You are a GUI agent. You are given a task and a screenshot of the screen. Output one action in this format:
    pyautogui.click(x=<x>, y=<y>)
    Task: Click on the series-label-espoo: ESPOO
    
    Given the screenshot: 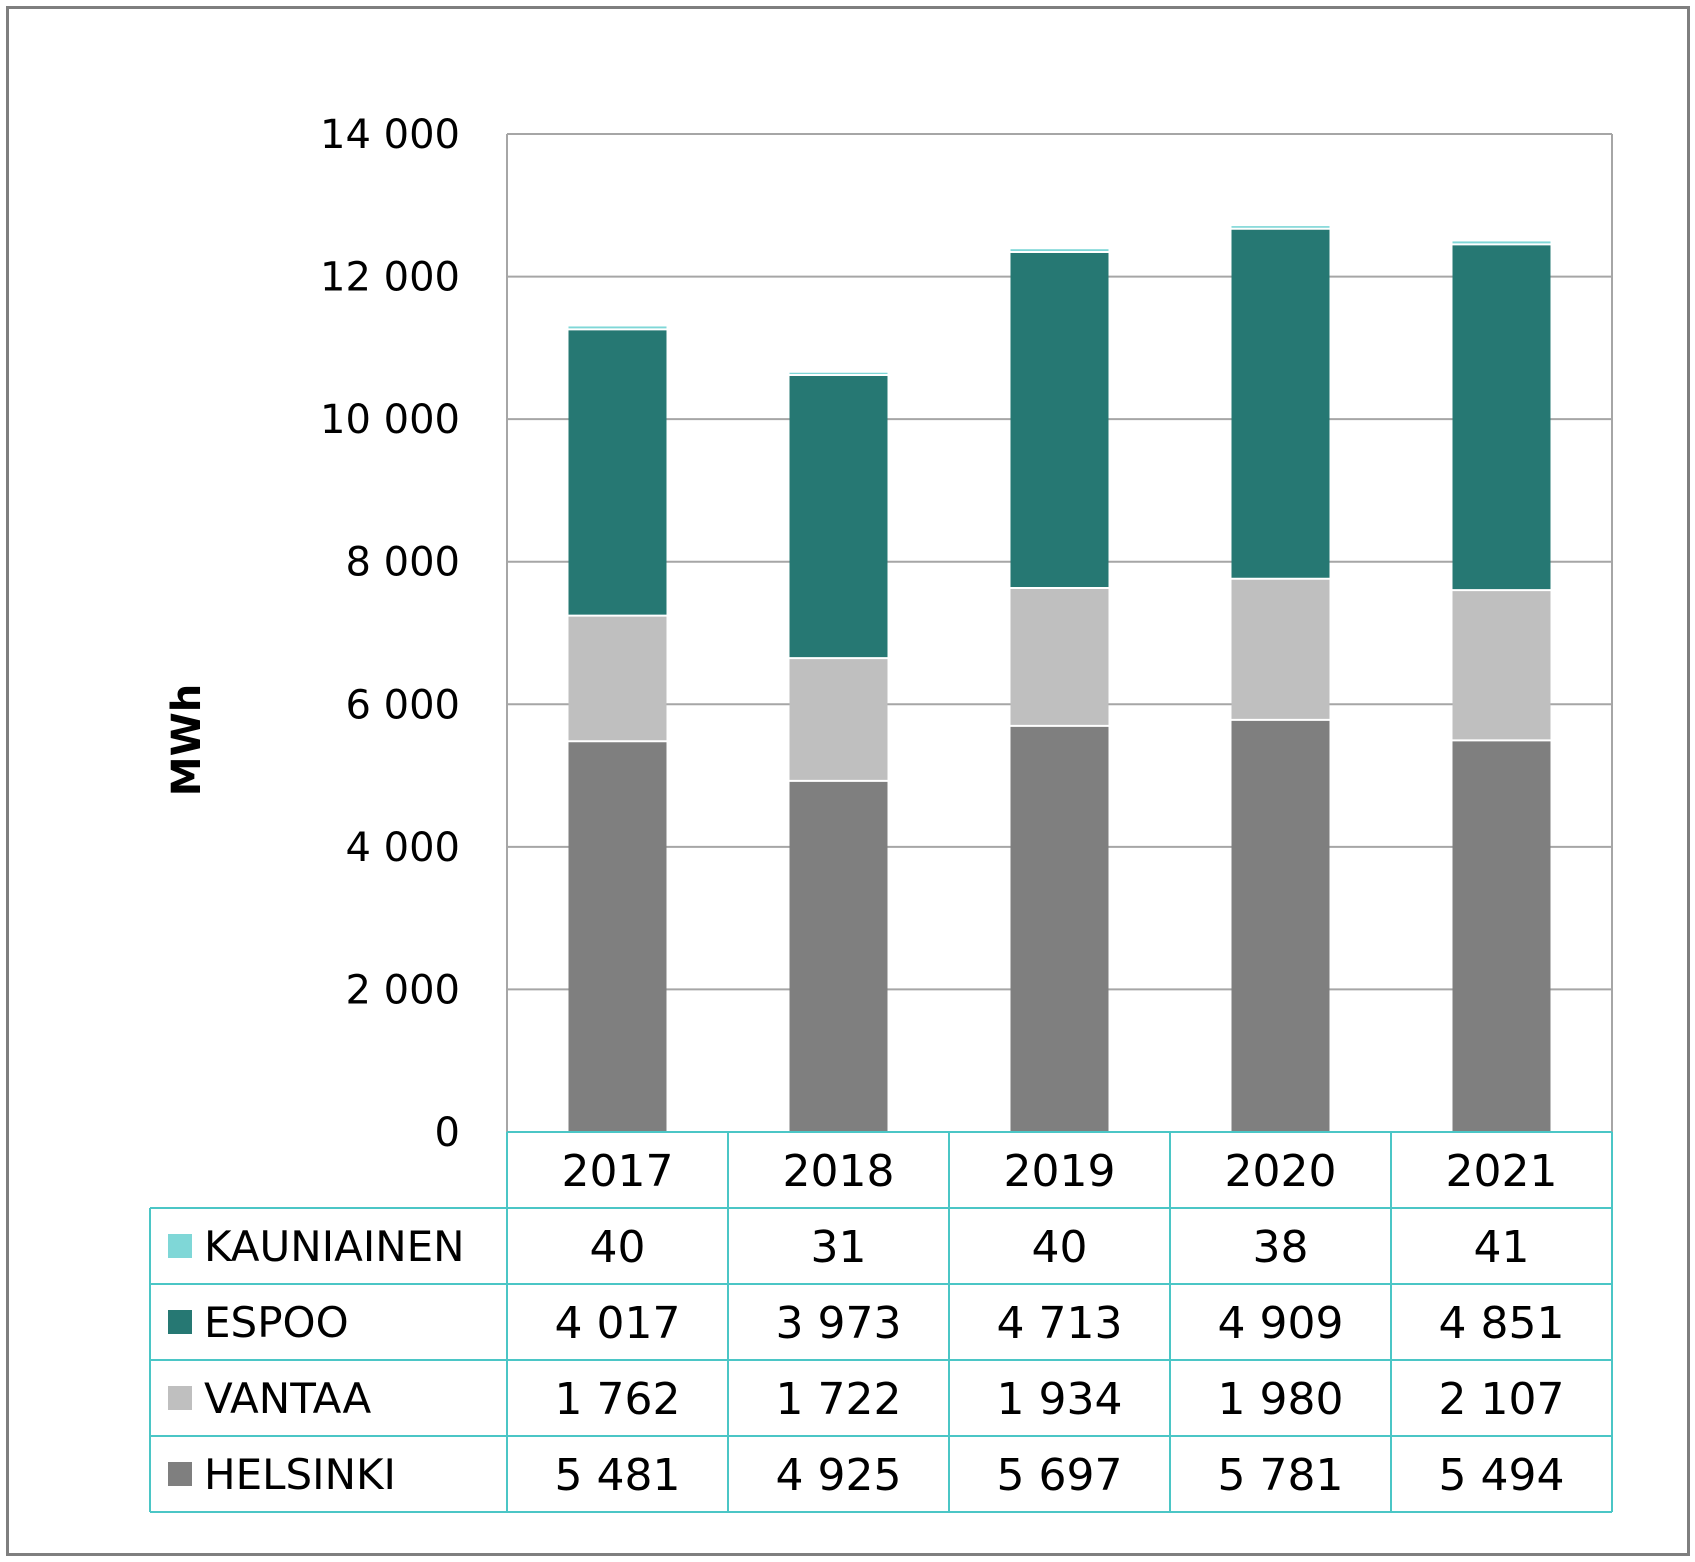 What is the action you would take?
    pyautogui.click(x=276, y=1322)
    